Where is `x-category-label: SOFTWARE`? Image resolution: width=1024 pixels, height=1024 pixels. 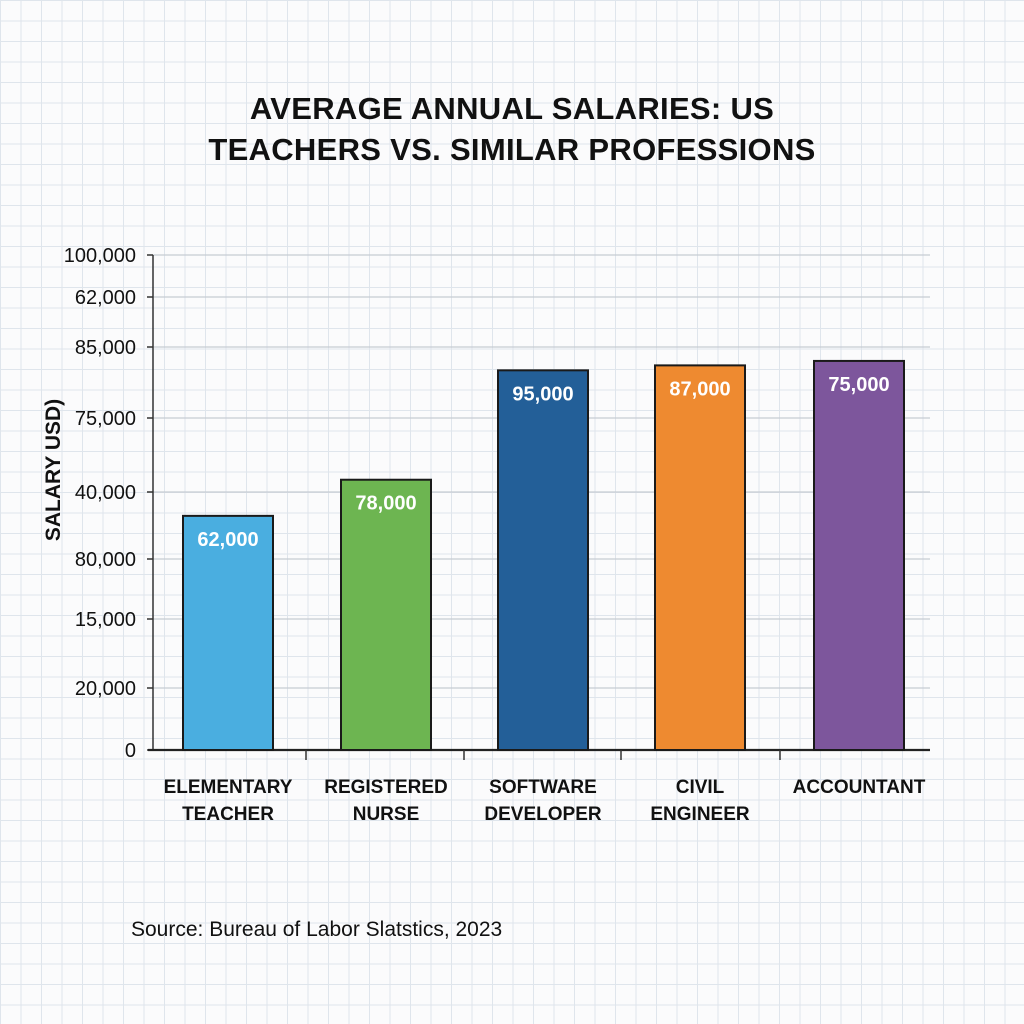
x-category-label: SOFTWARE is located at coordinates (543, 787).